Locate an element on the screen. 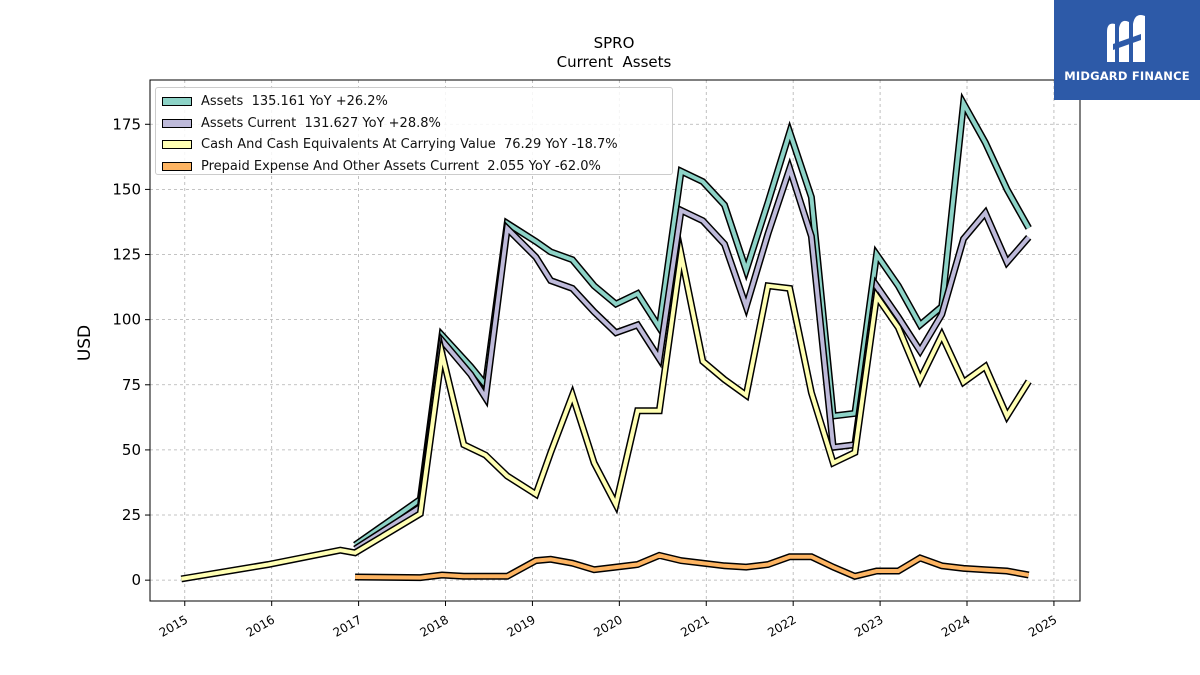 This screenshot has height=675, width=1200. series-line-prepaid-expense-and-other-assets-current is located at coordinates (692, 566).